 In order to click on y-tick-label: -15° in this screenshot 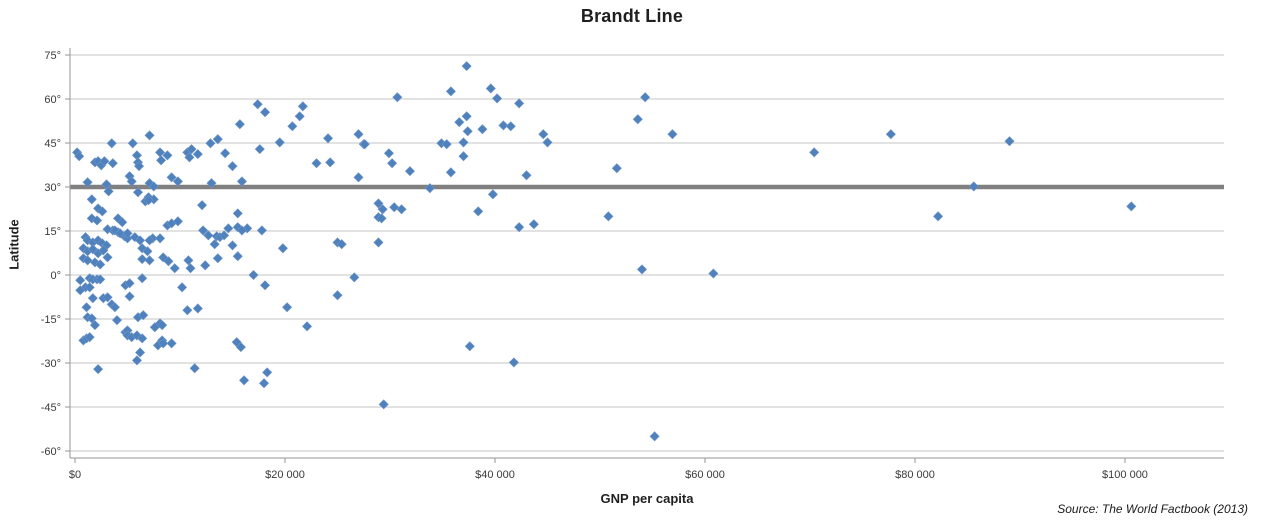, I will do `click(51, 320)`.